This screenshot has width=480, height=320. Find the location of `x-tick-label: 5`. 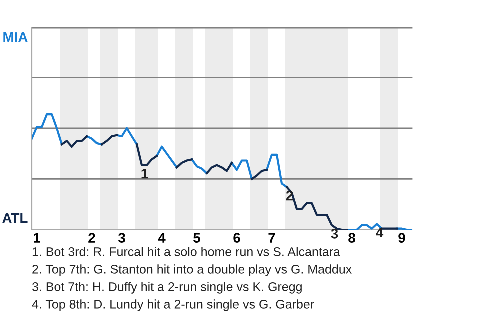

x-tick-label: 5 is located at coordinates (197, 238).